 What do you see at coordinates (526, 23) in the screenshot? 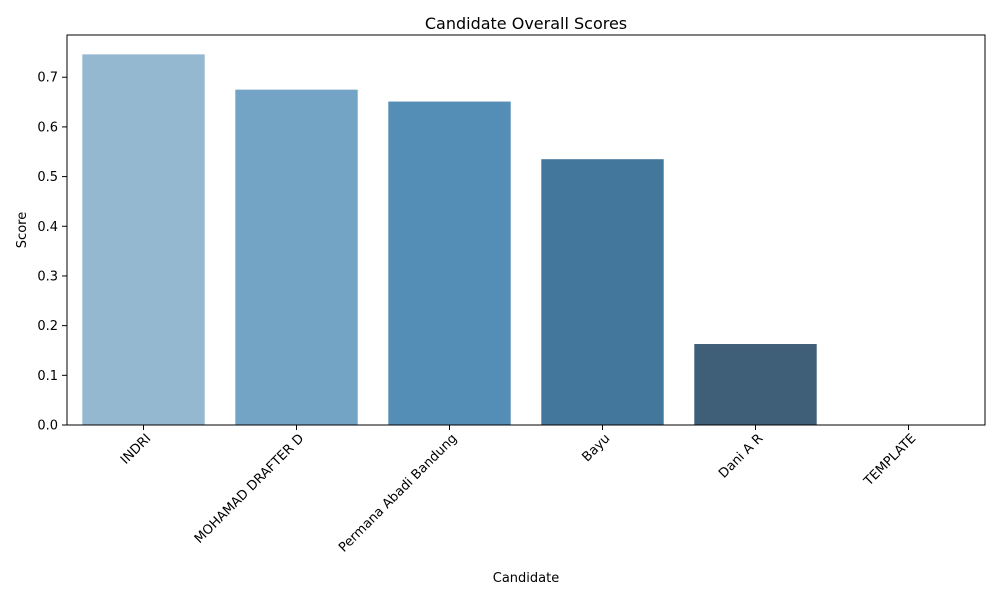
I see `chart-title: Candidate Overall Scores` at bounding box center [526, 23].